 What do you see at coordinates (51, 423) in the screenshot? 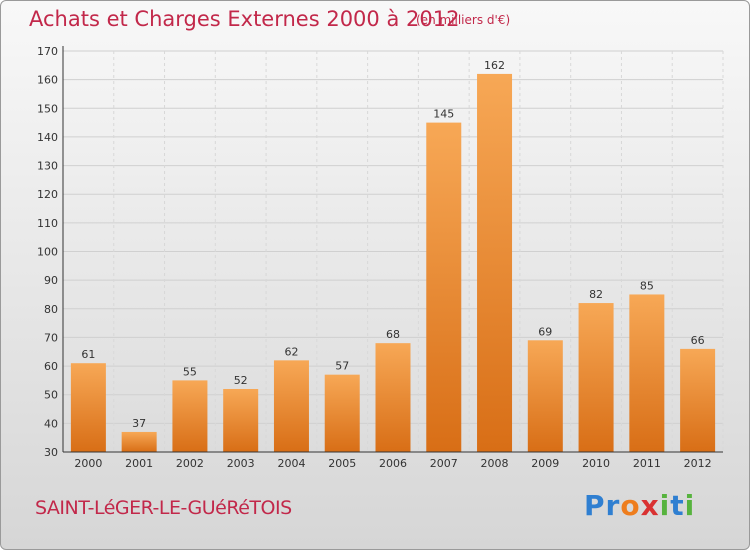
I see `y-tick-label: 40` at bounding box center [51, 423].